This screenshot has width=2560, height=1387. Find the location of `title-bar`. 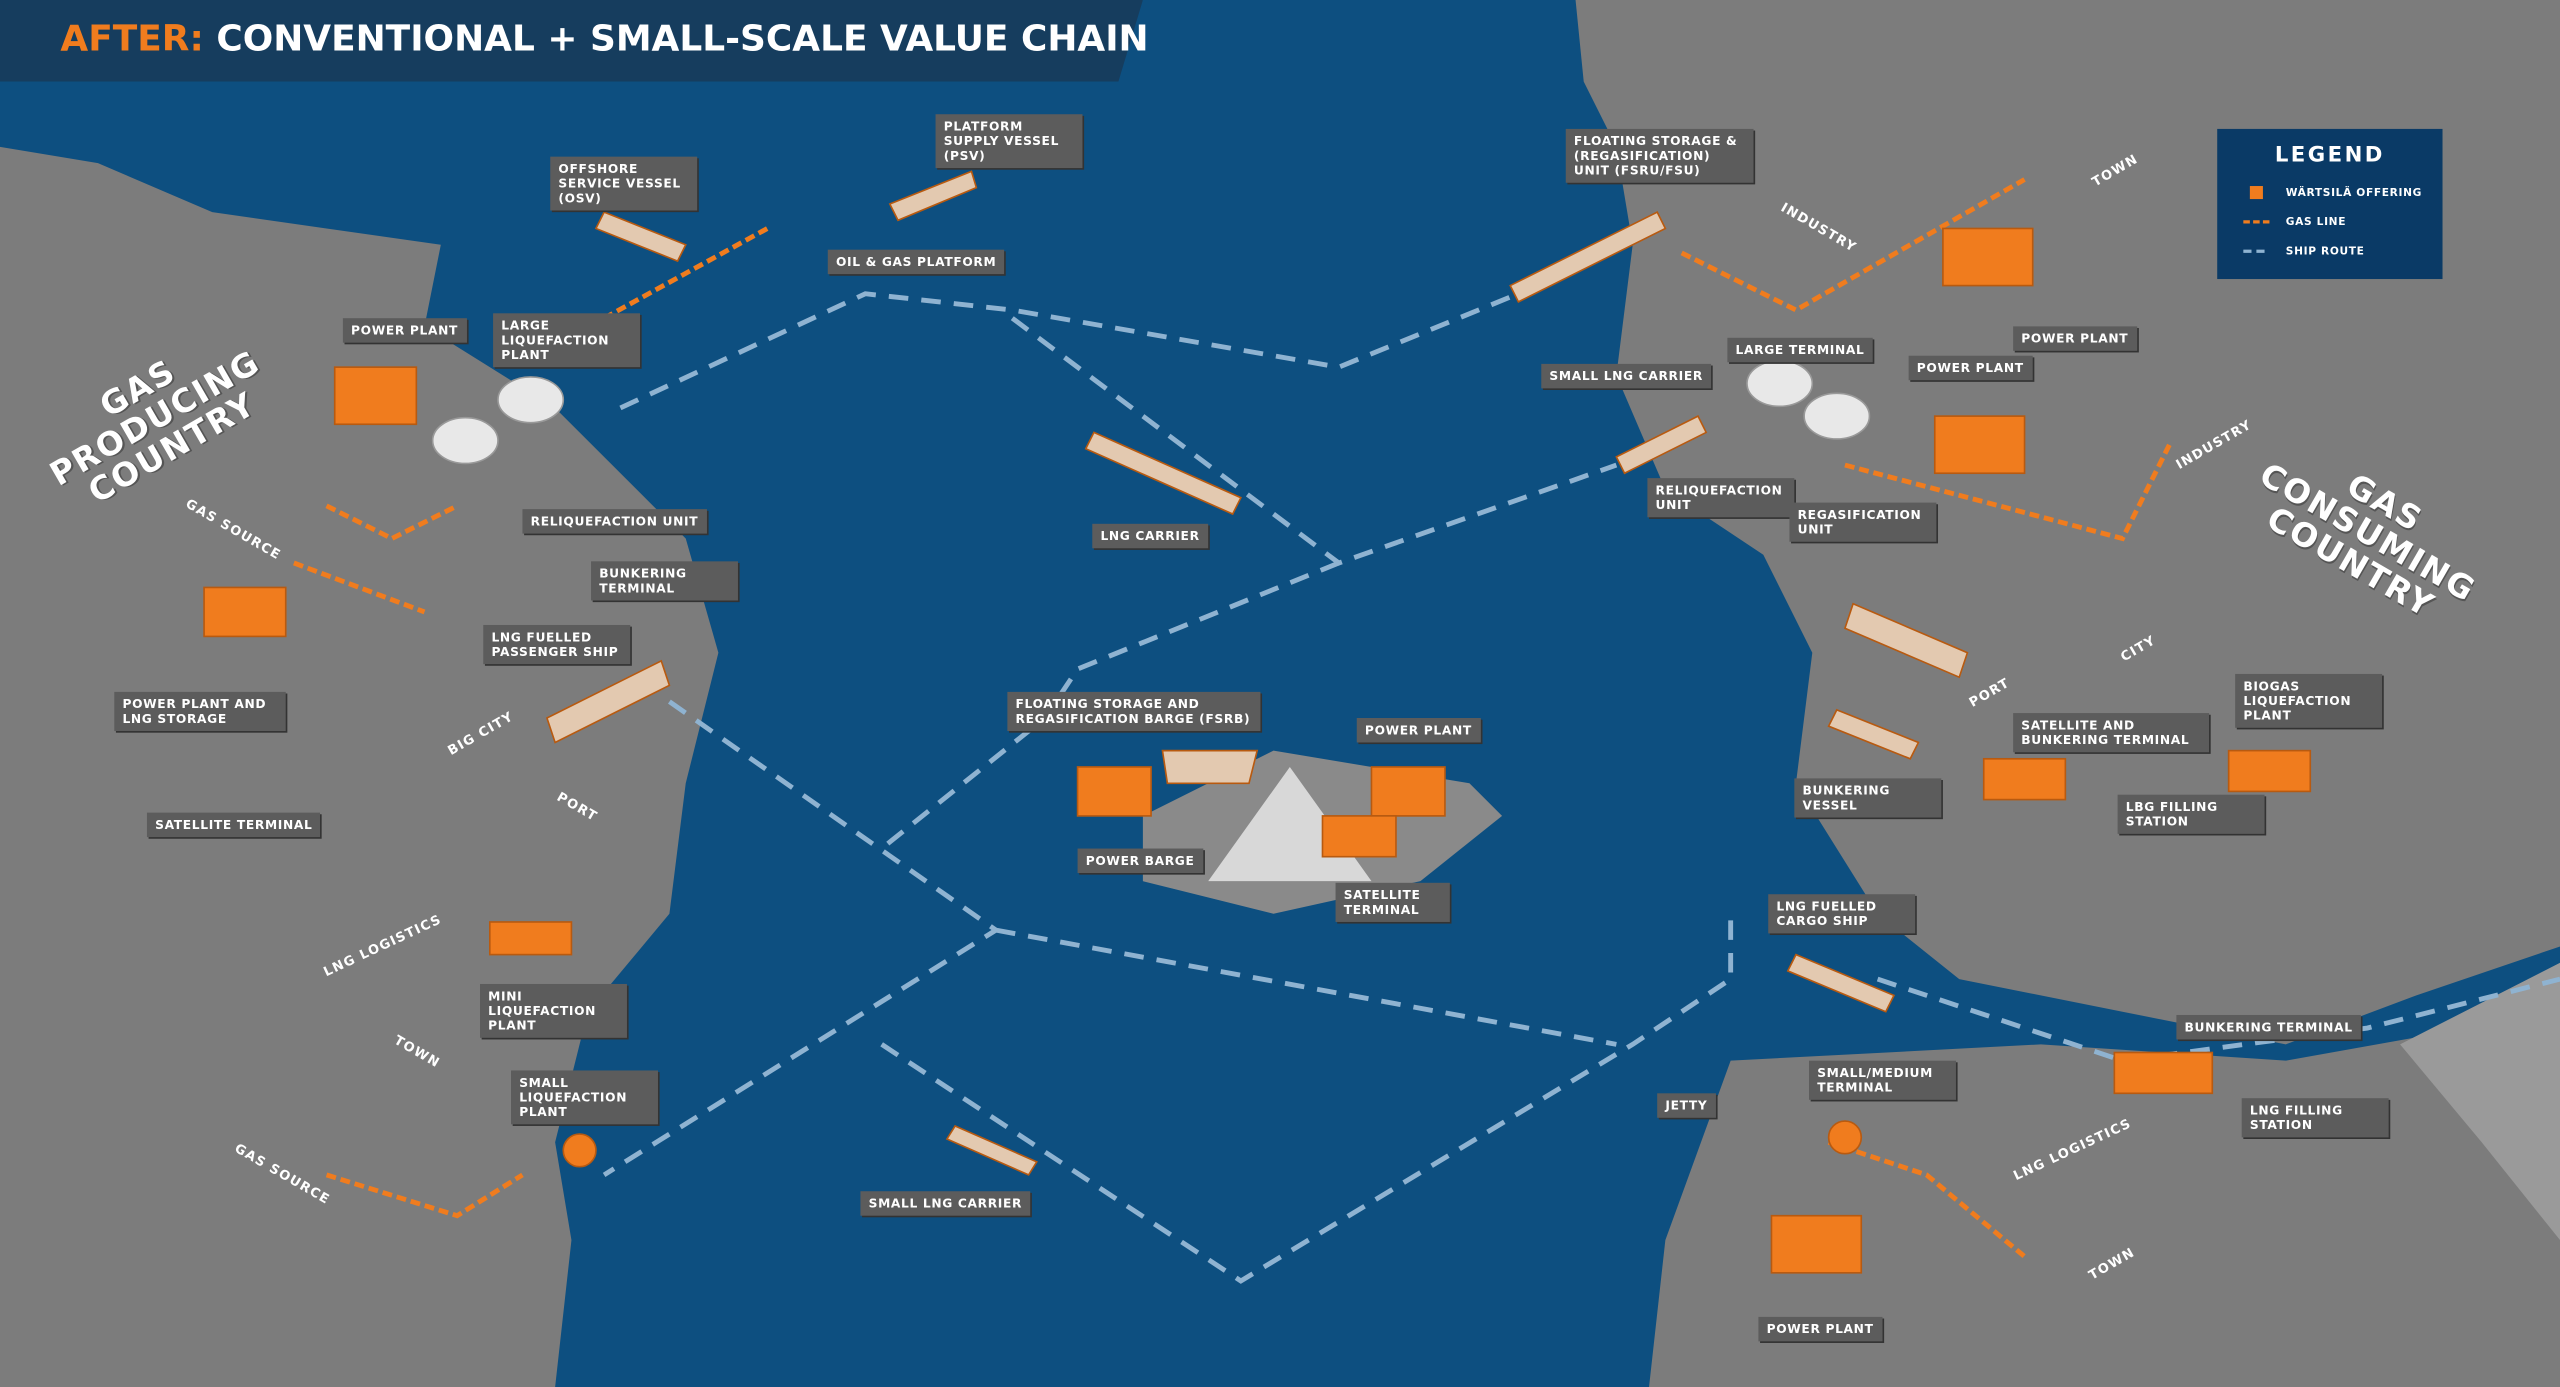

title-bar is located at coordinates (571, 41).